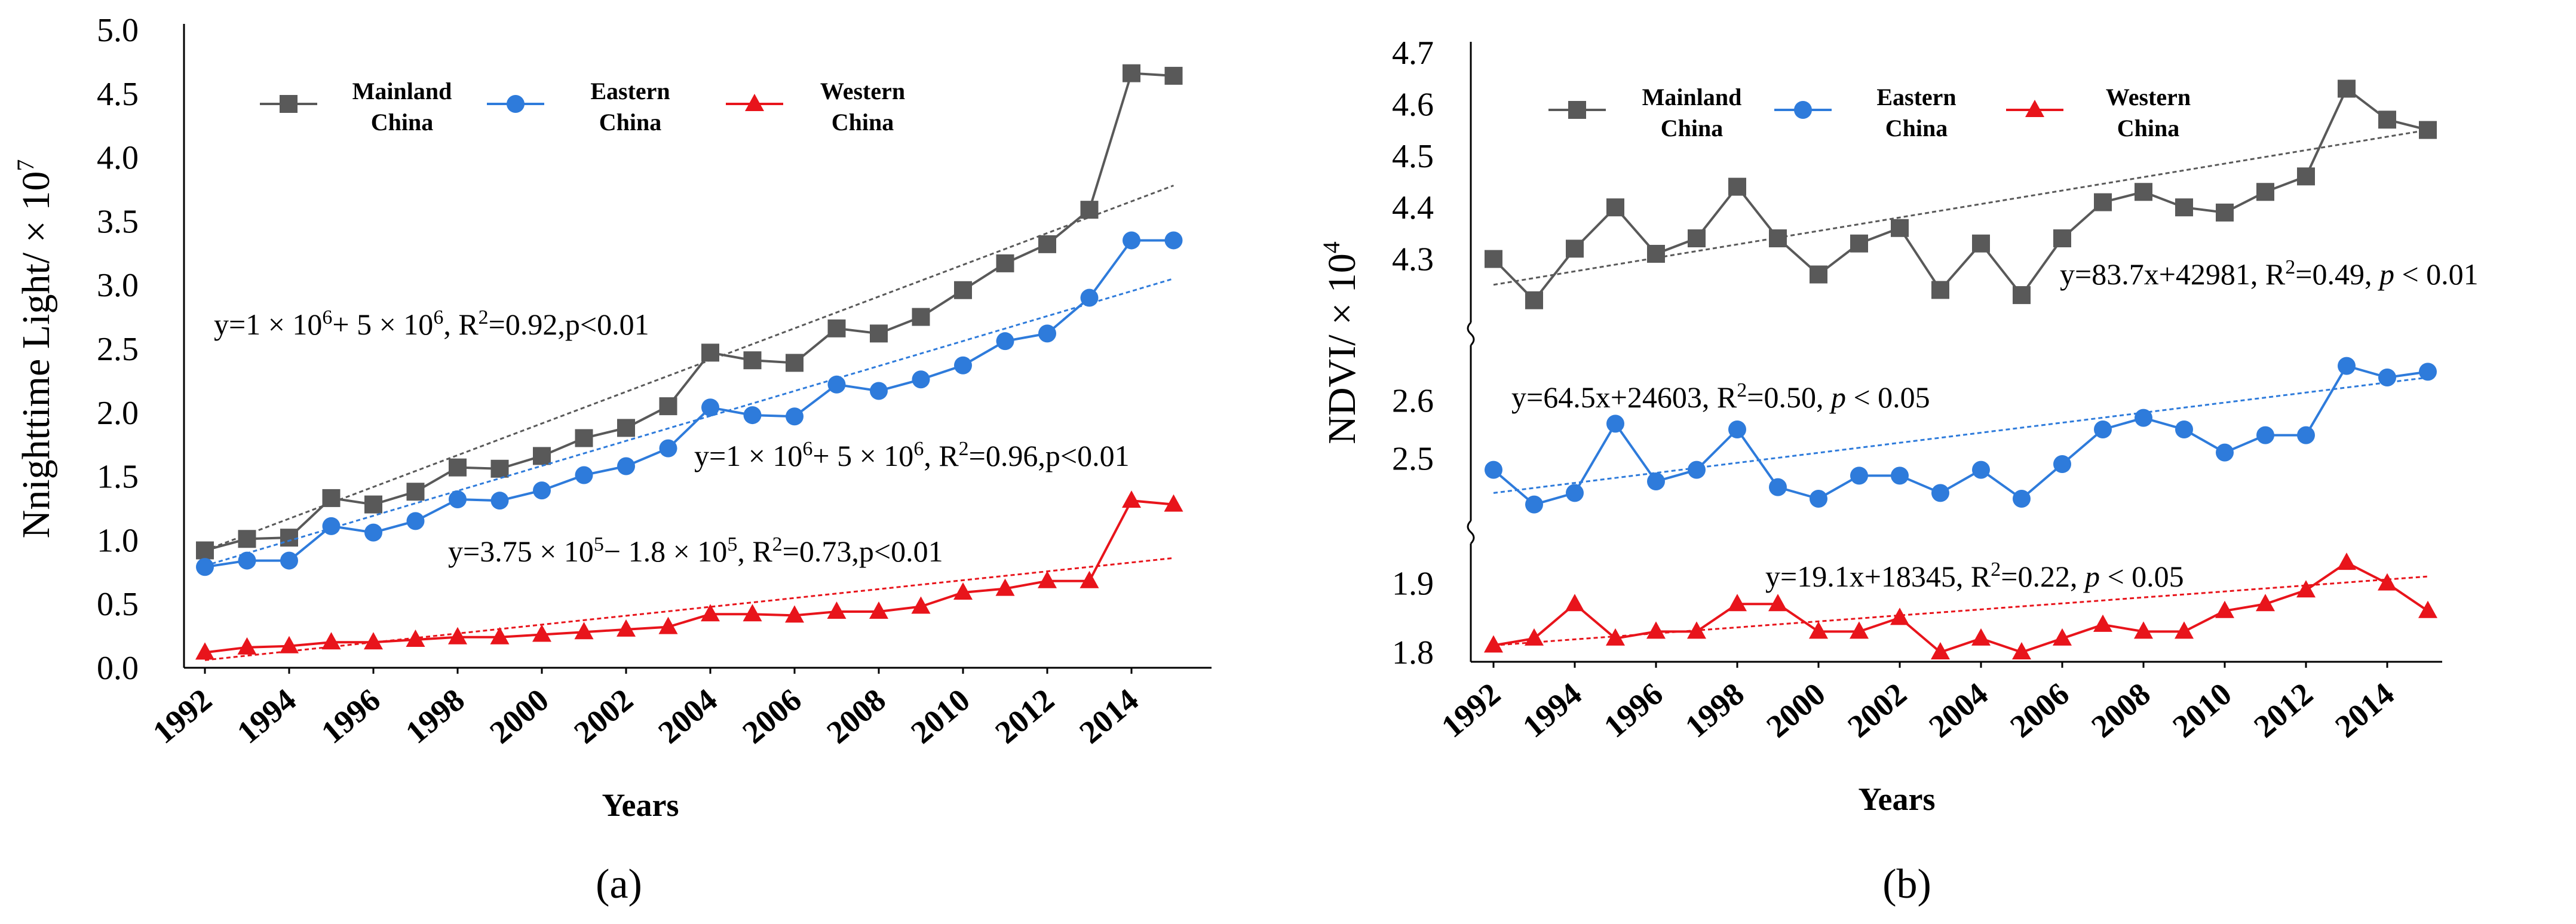 This screenshot has width=2576, height=924. What do you see at coordinates (118, 477) in the screenshot?
I see `y-tick-label: 1.5` at bounding box center [118, 477].